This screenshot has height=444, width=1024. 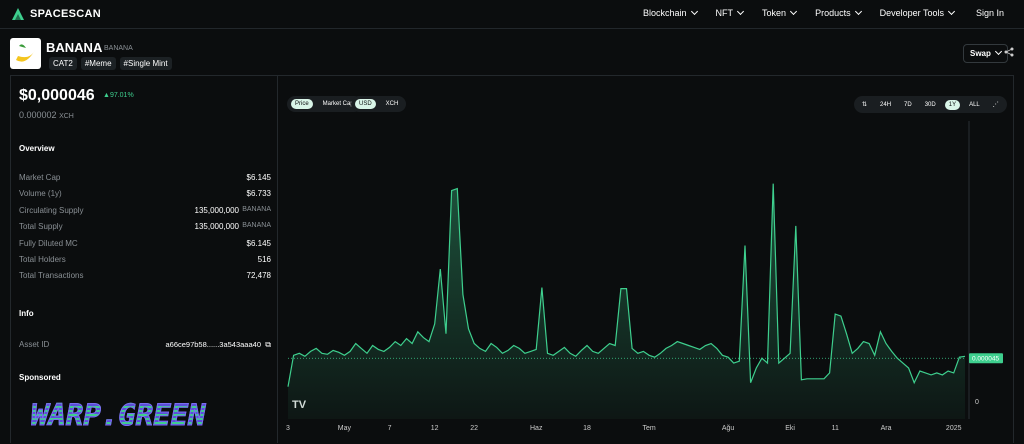 What do you see at coordinates (730, 13) in the screenshot?
I see `nav-item: NFT` at bounding box center [730, 13].